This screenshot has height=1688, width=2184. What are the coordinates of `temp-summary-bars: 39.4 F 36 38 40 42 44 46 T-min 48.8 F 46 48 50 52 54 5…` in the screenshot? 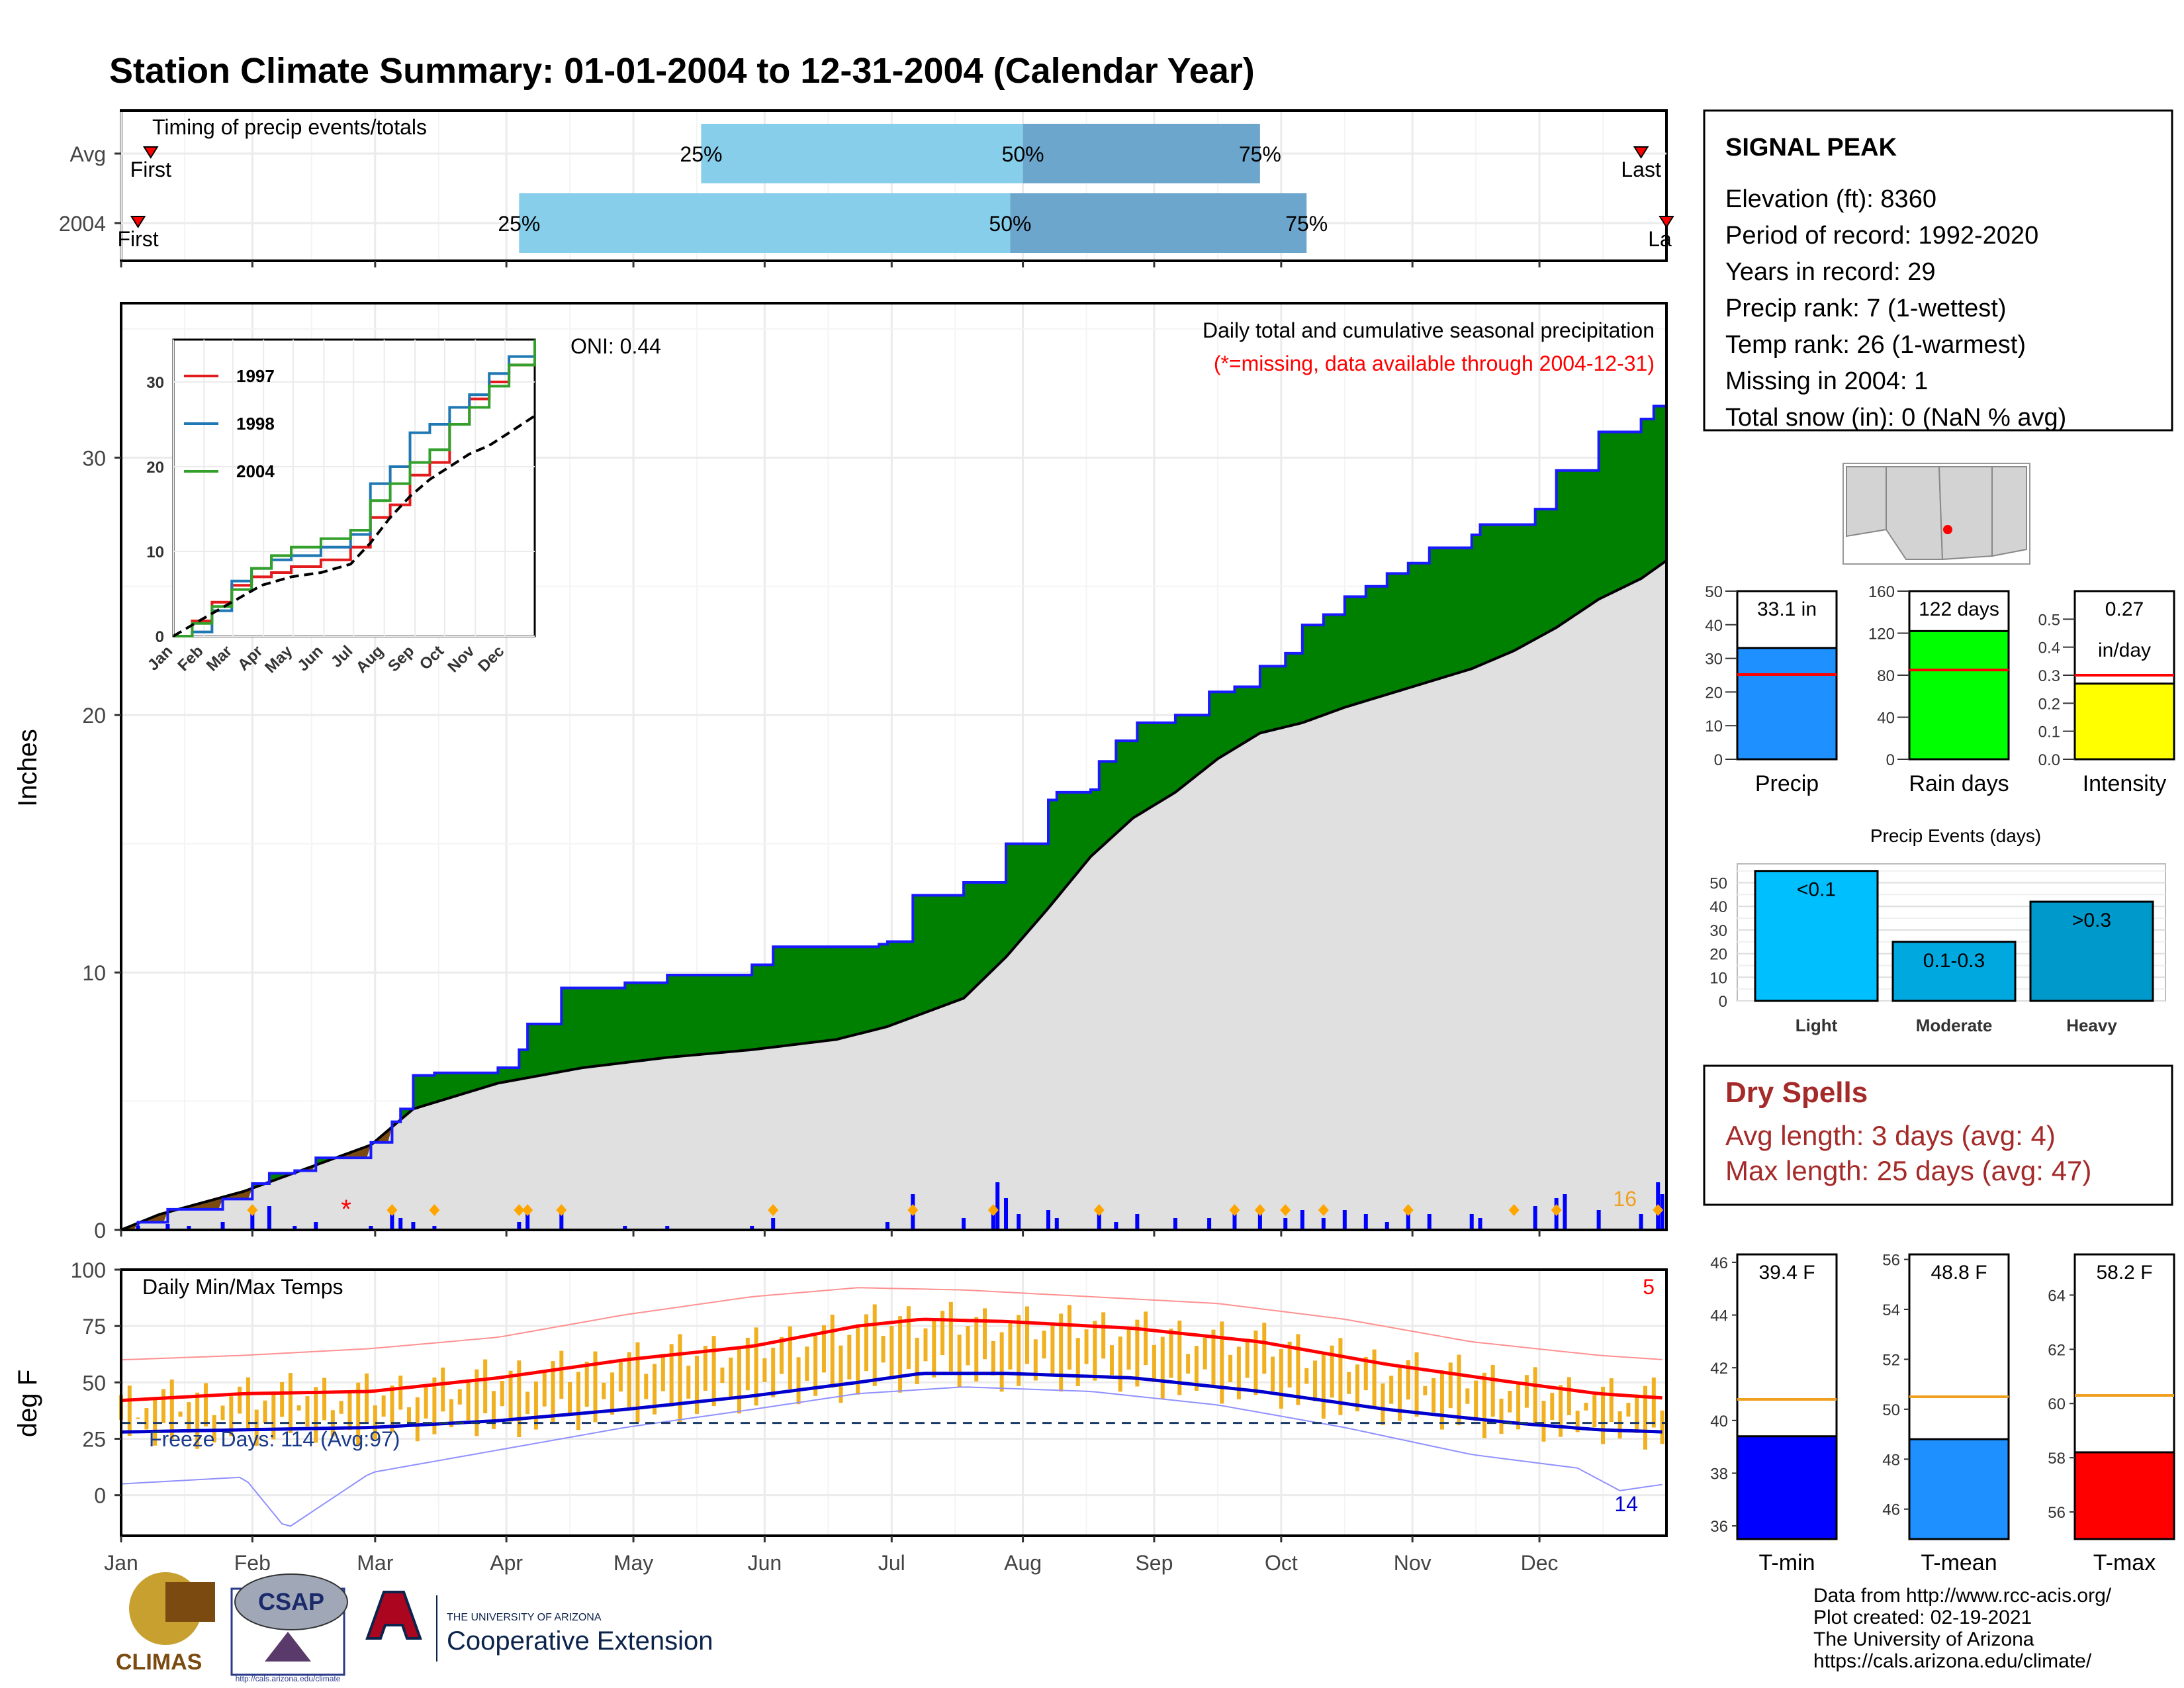 It's located at (1942, 1413).